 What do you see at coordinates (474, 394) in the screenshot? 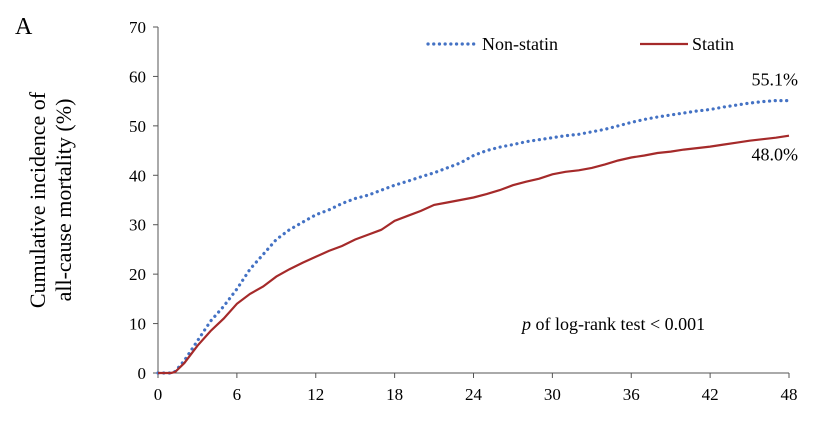
I see `x-tick-label-24: 24` at bounding box center [474, 394].